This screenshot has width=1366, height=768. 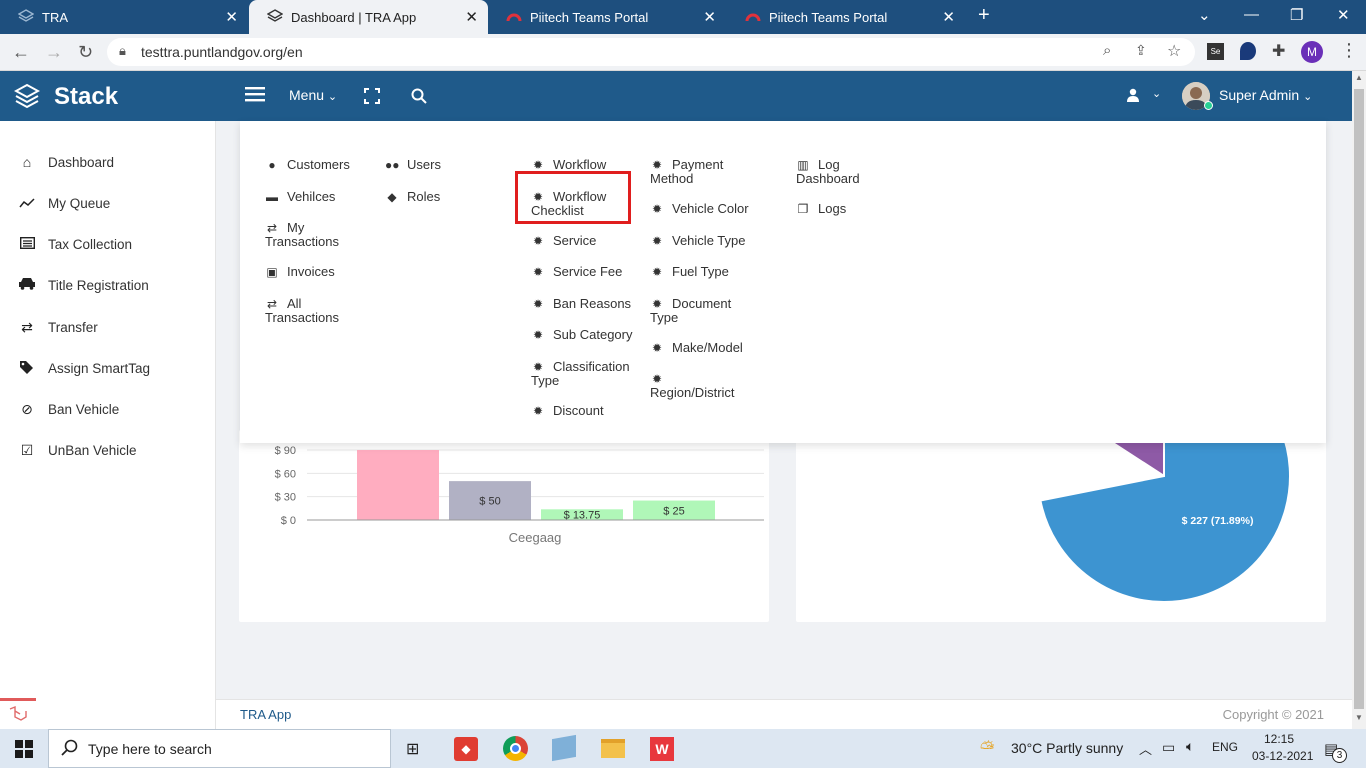 What do you see at coordinates (538, 241) in the screenshot?
I see `gear-icon: ✹` at bounding box center [538, 241].